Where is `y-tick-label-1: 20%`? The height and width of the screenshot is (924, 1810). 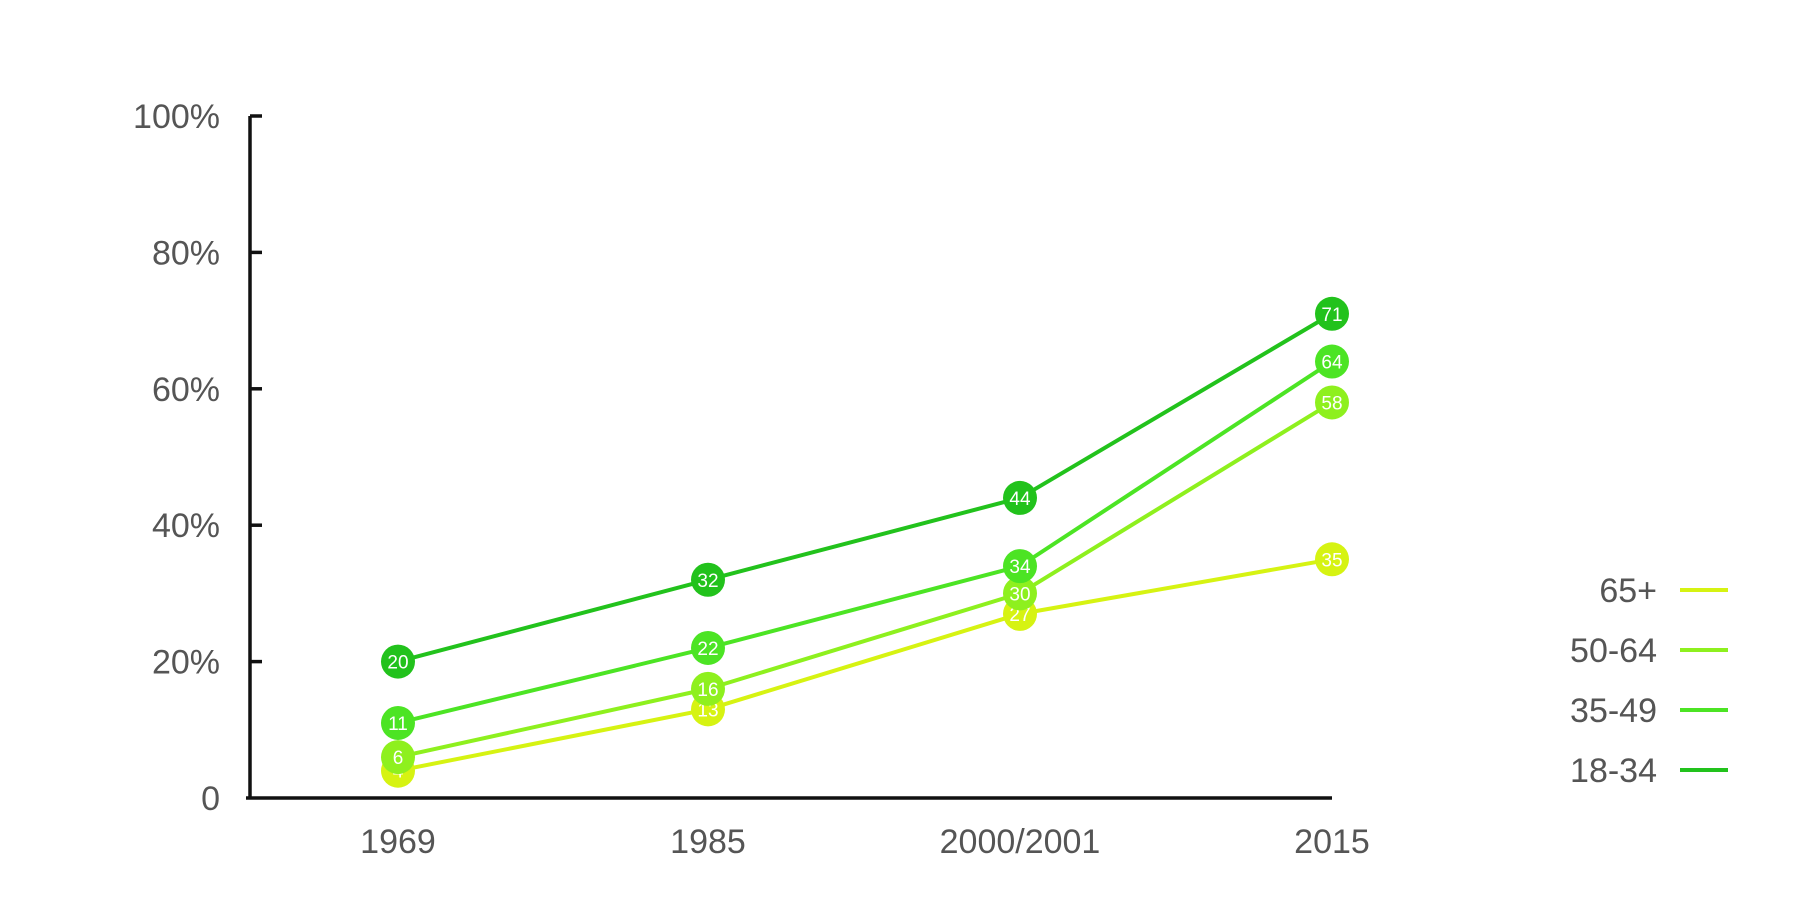
y-tick-label-1: 20% is located at coordinates (186, 663).